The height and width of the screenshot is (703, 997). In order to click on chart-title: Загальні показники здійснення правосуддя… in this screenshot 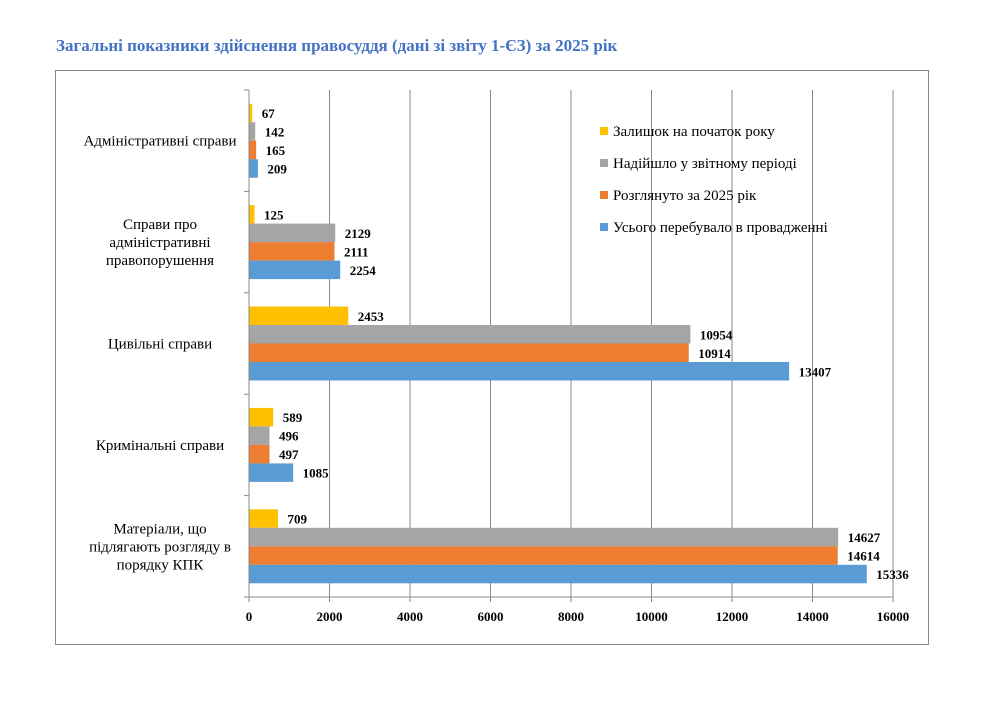, I will do `click(337, 45)`.